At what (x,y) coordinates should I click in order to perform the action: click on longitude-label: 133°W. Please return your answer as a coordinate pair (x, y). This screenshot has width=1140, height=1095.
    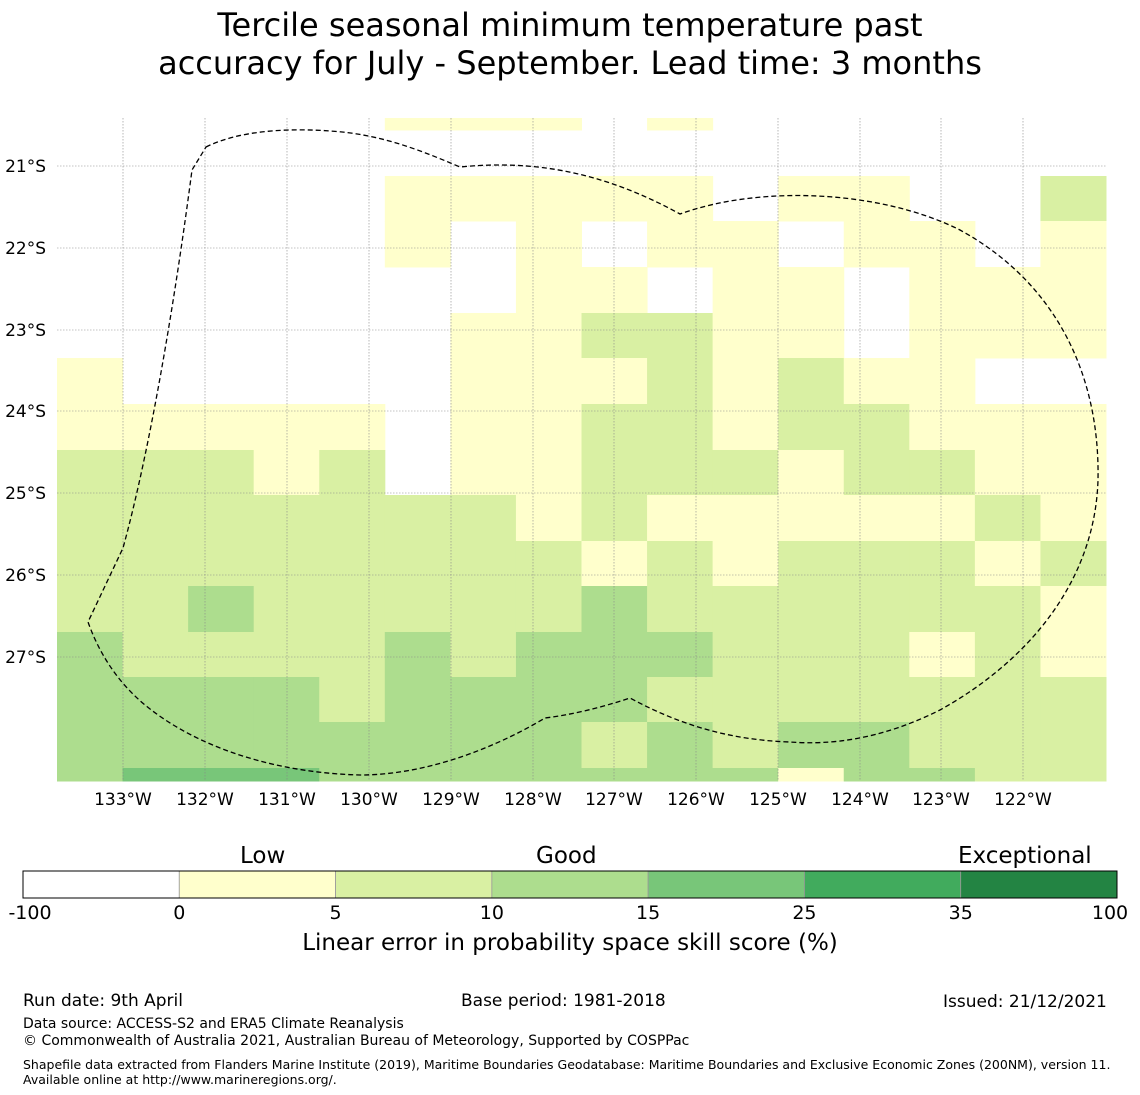
    Looking at the image, I should click on (123, 800).